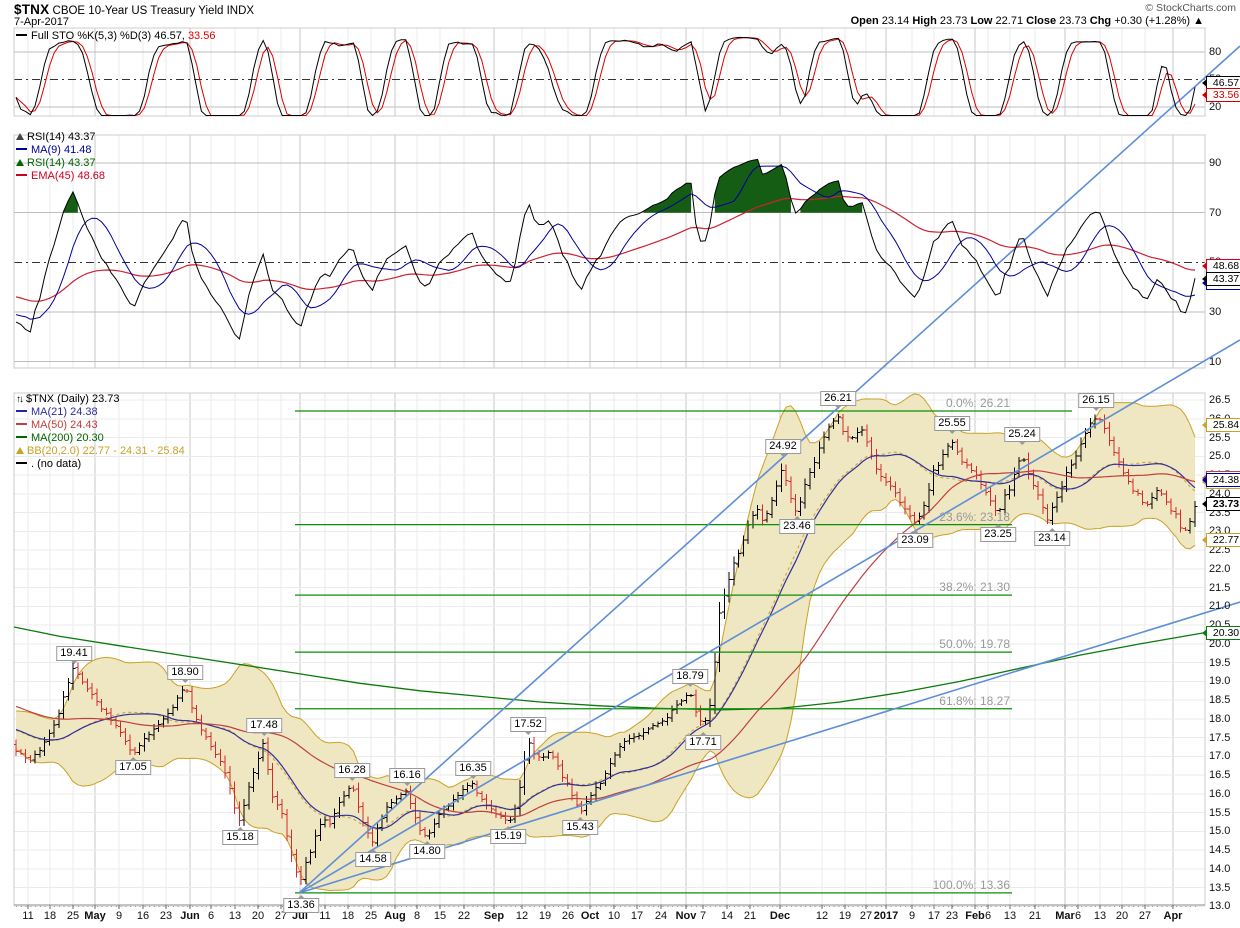 This screenshot has height=928, width=1240. What do you see at coordinates (1221, 424) in the screenshot?
I see `last-value-badge: 25.84` at bounding box center [1221, 424].